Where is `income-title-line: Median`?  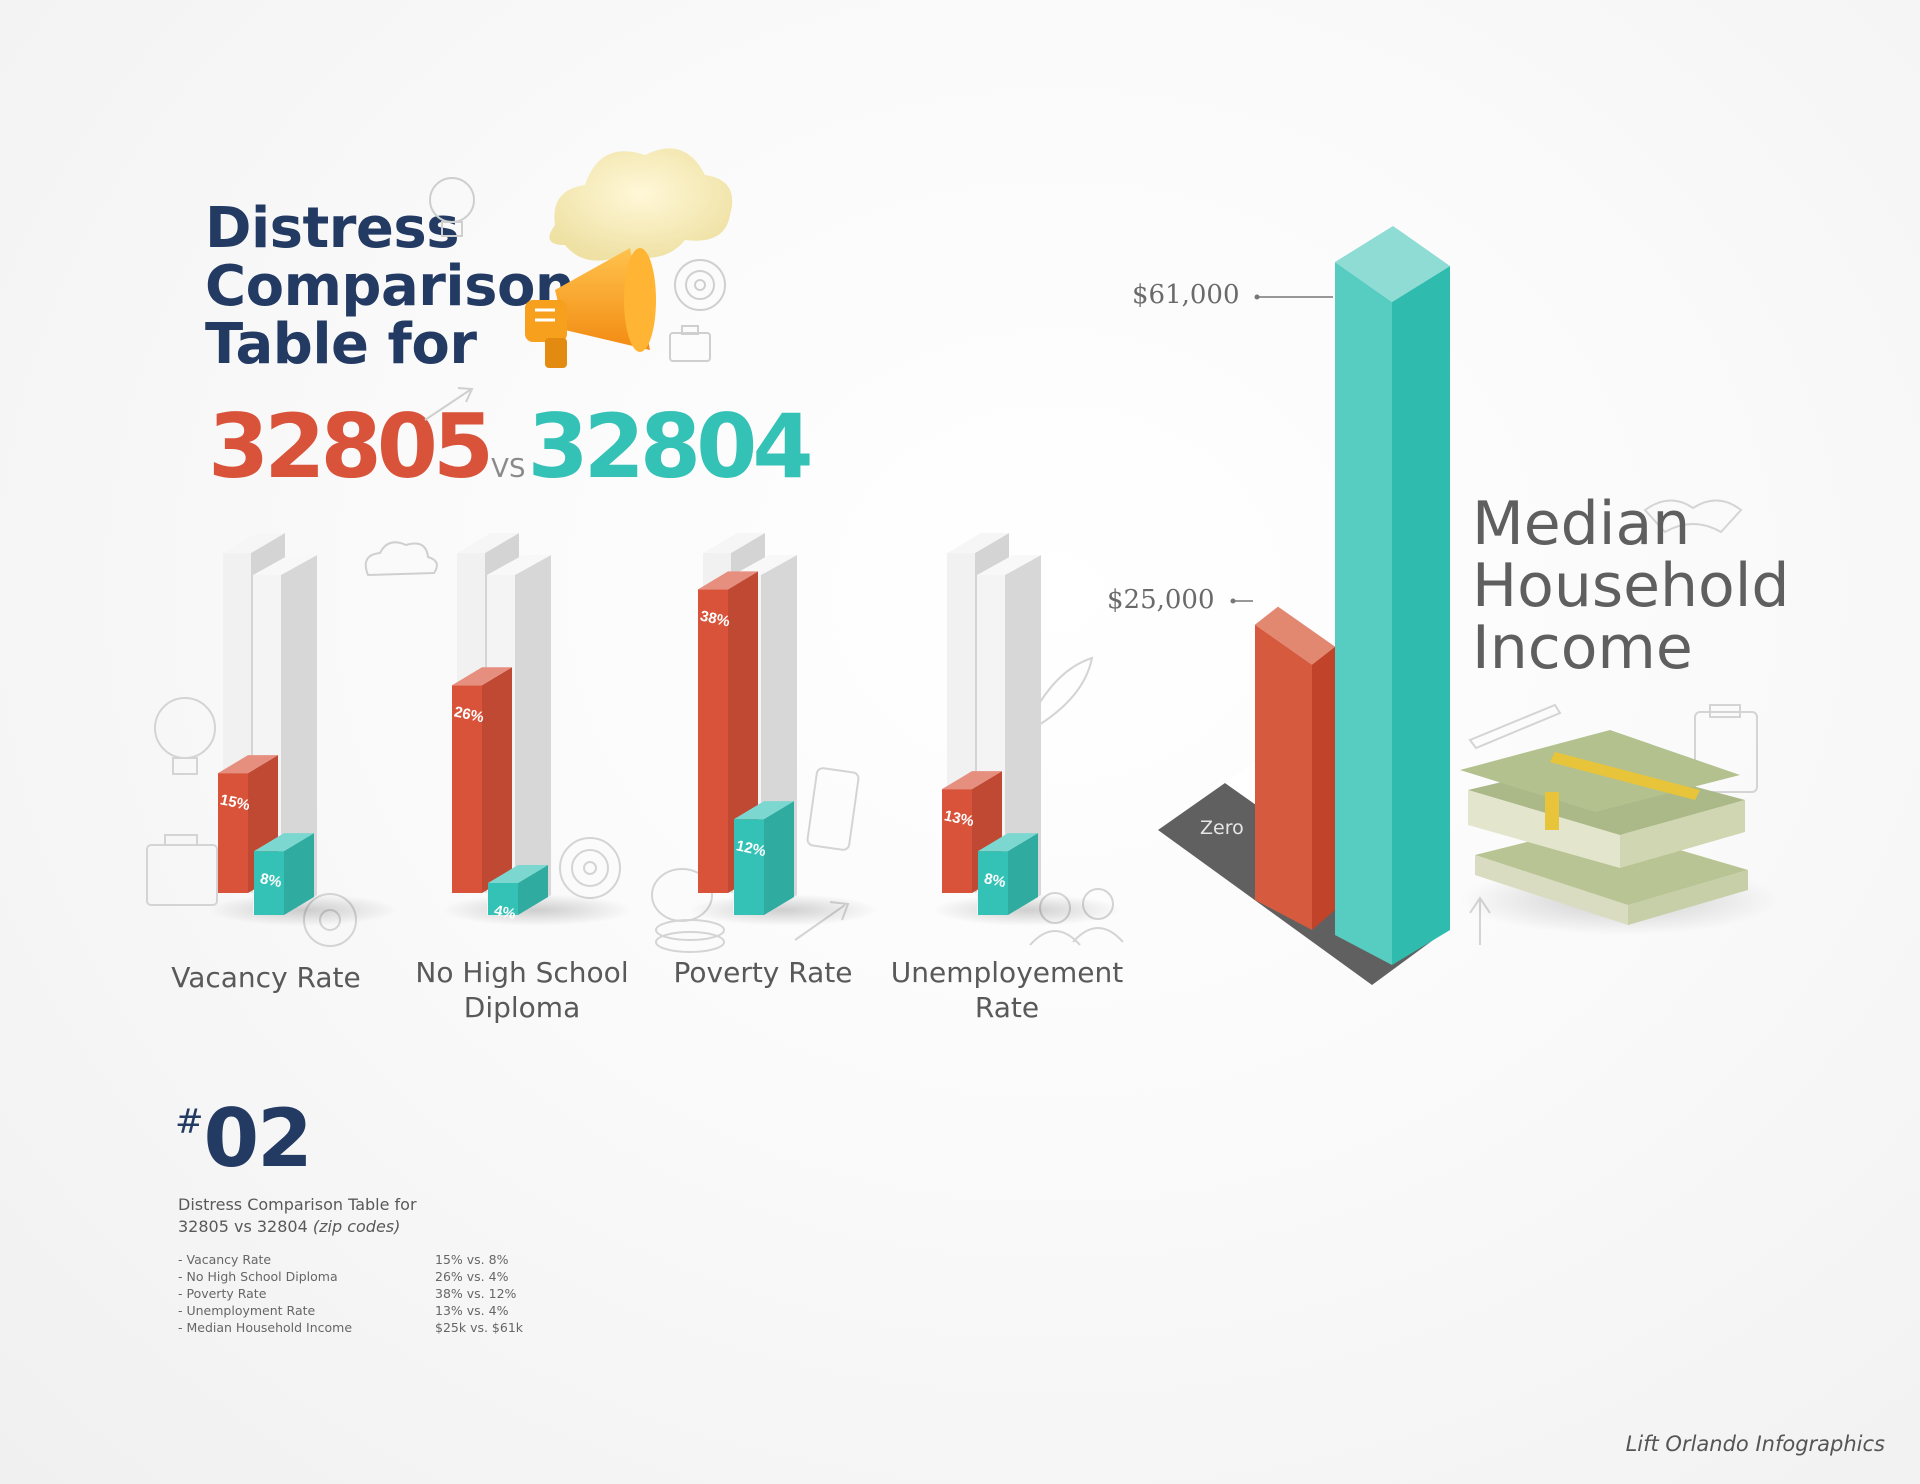 income-title-line: Median is located at coordinates (1581, 524).